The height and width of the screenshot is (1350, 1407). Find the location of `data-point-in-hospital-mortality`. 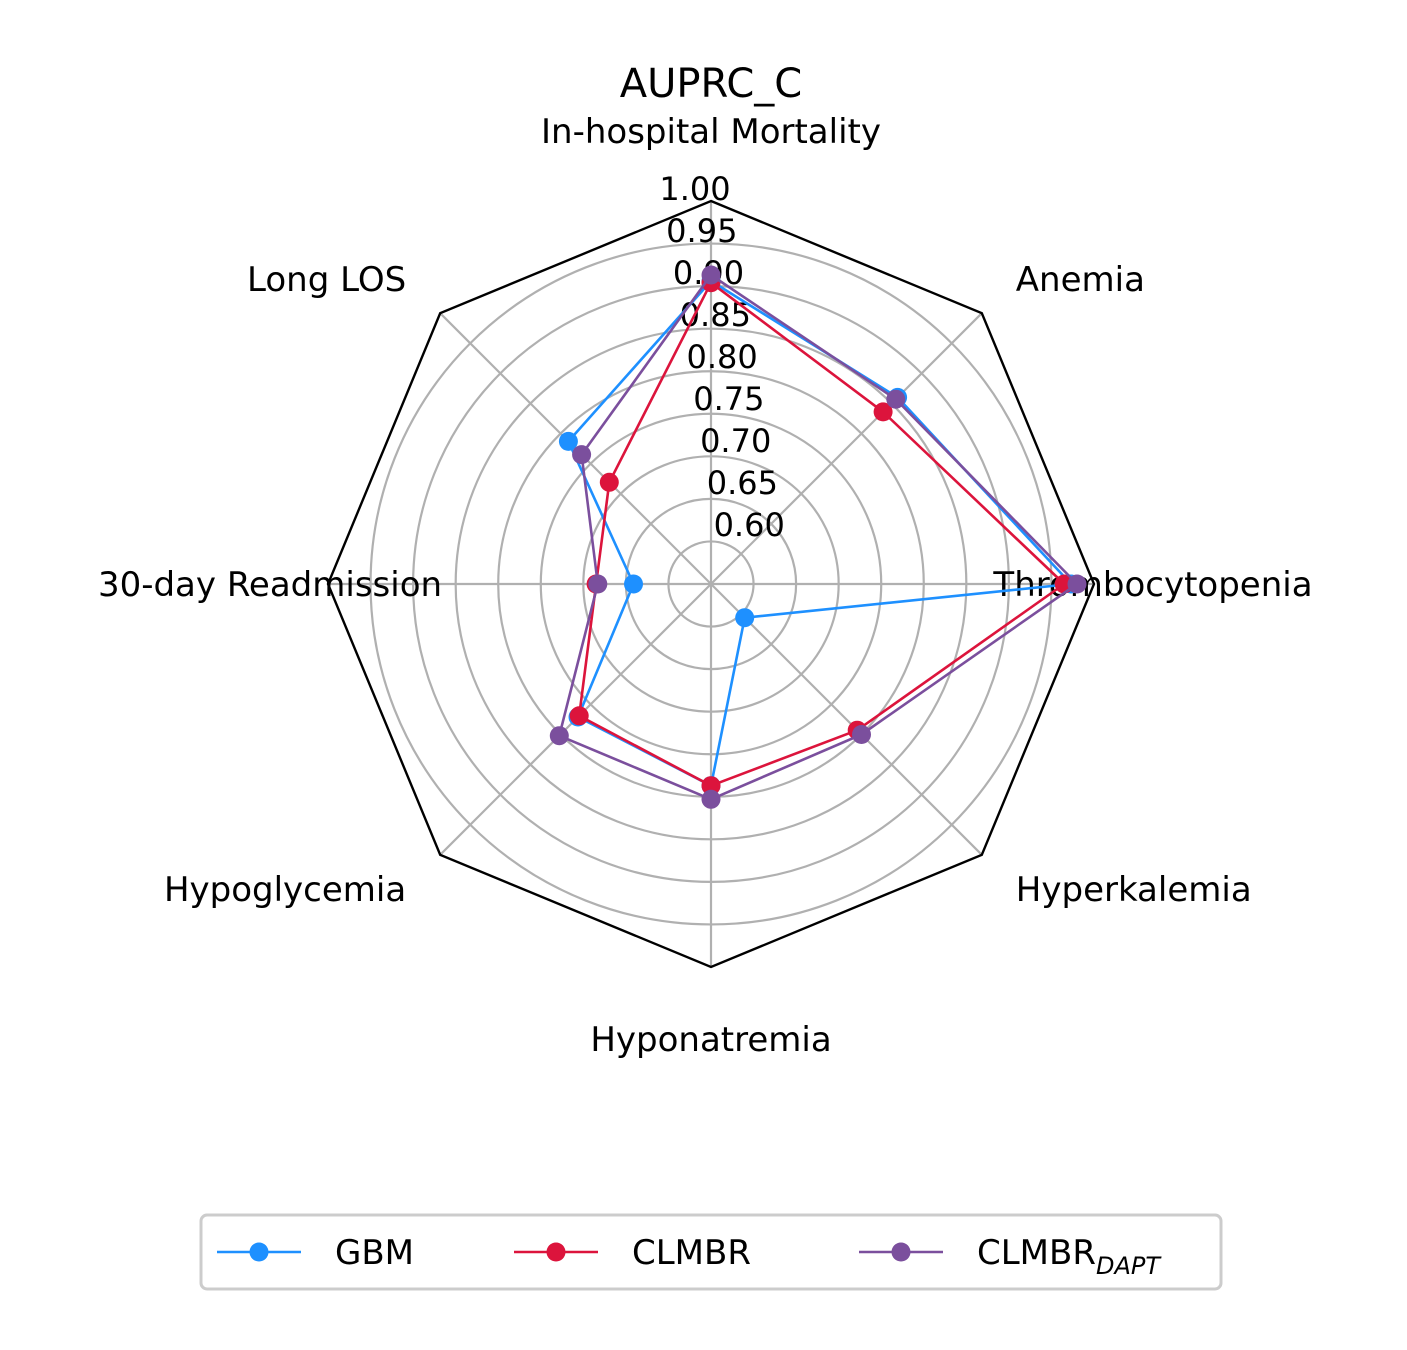

data-point-in-hospital-mortality is located at coordinates (711, 275).